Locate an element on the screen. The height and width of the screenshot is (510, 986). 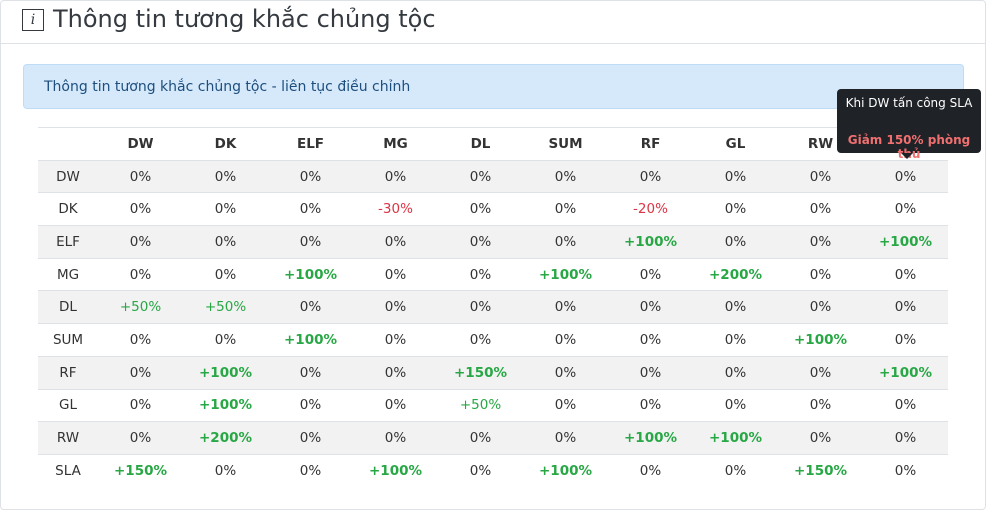
column-header: DK is located at coordinates (225, 144).